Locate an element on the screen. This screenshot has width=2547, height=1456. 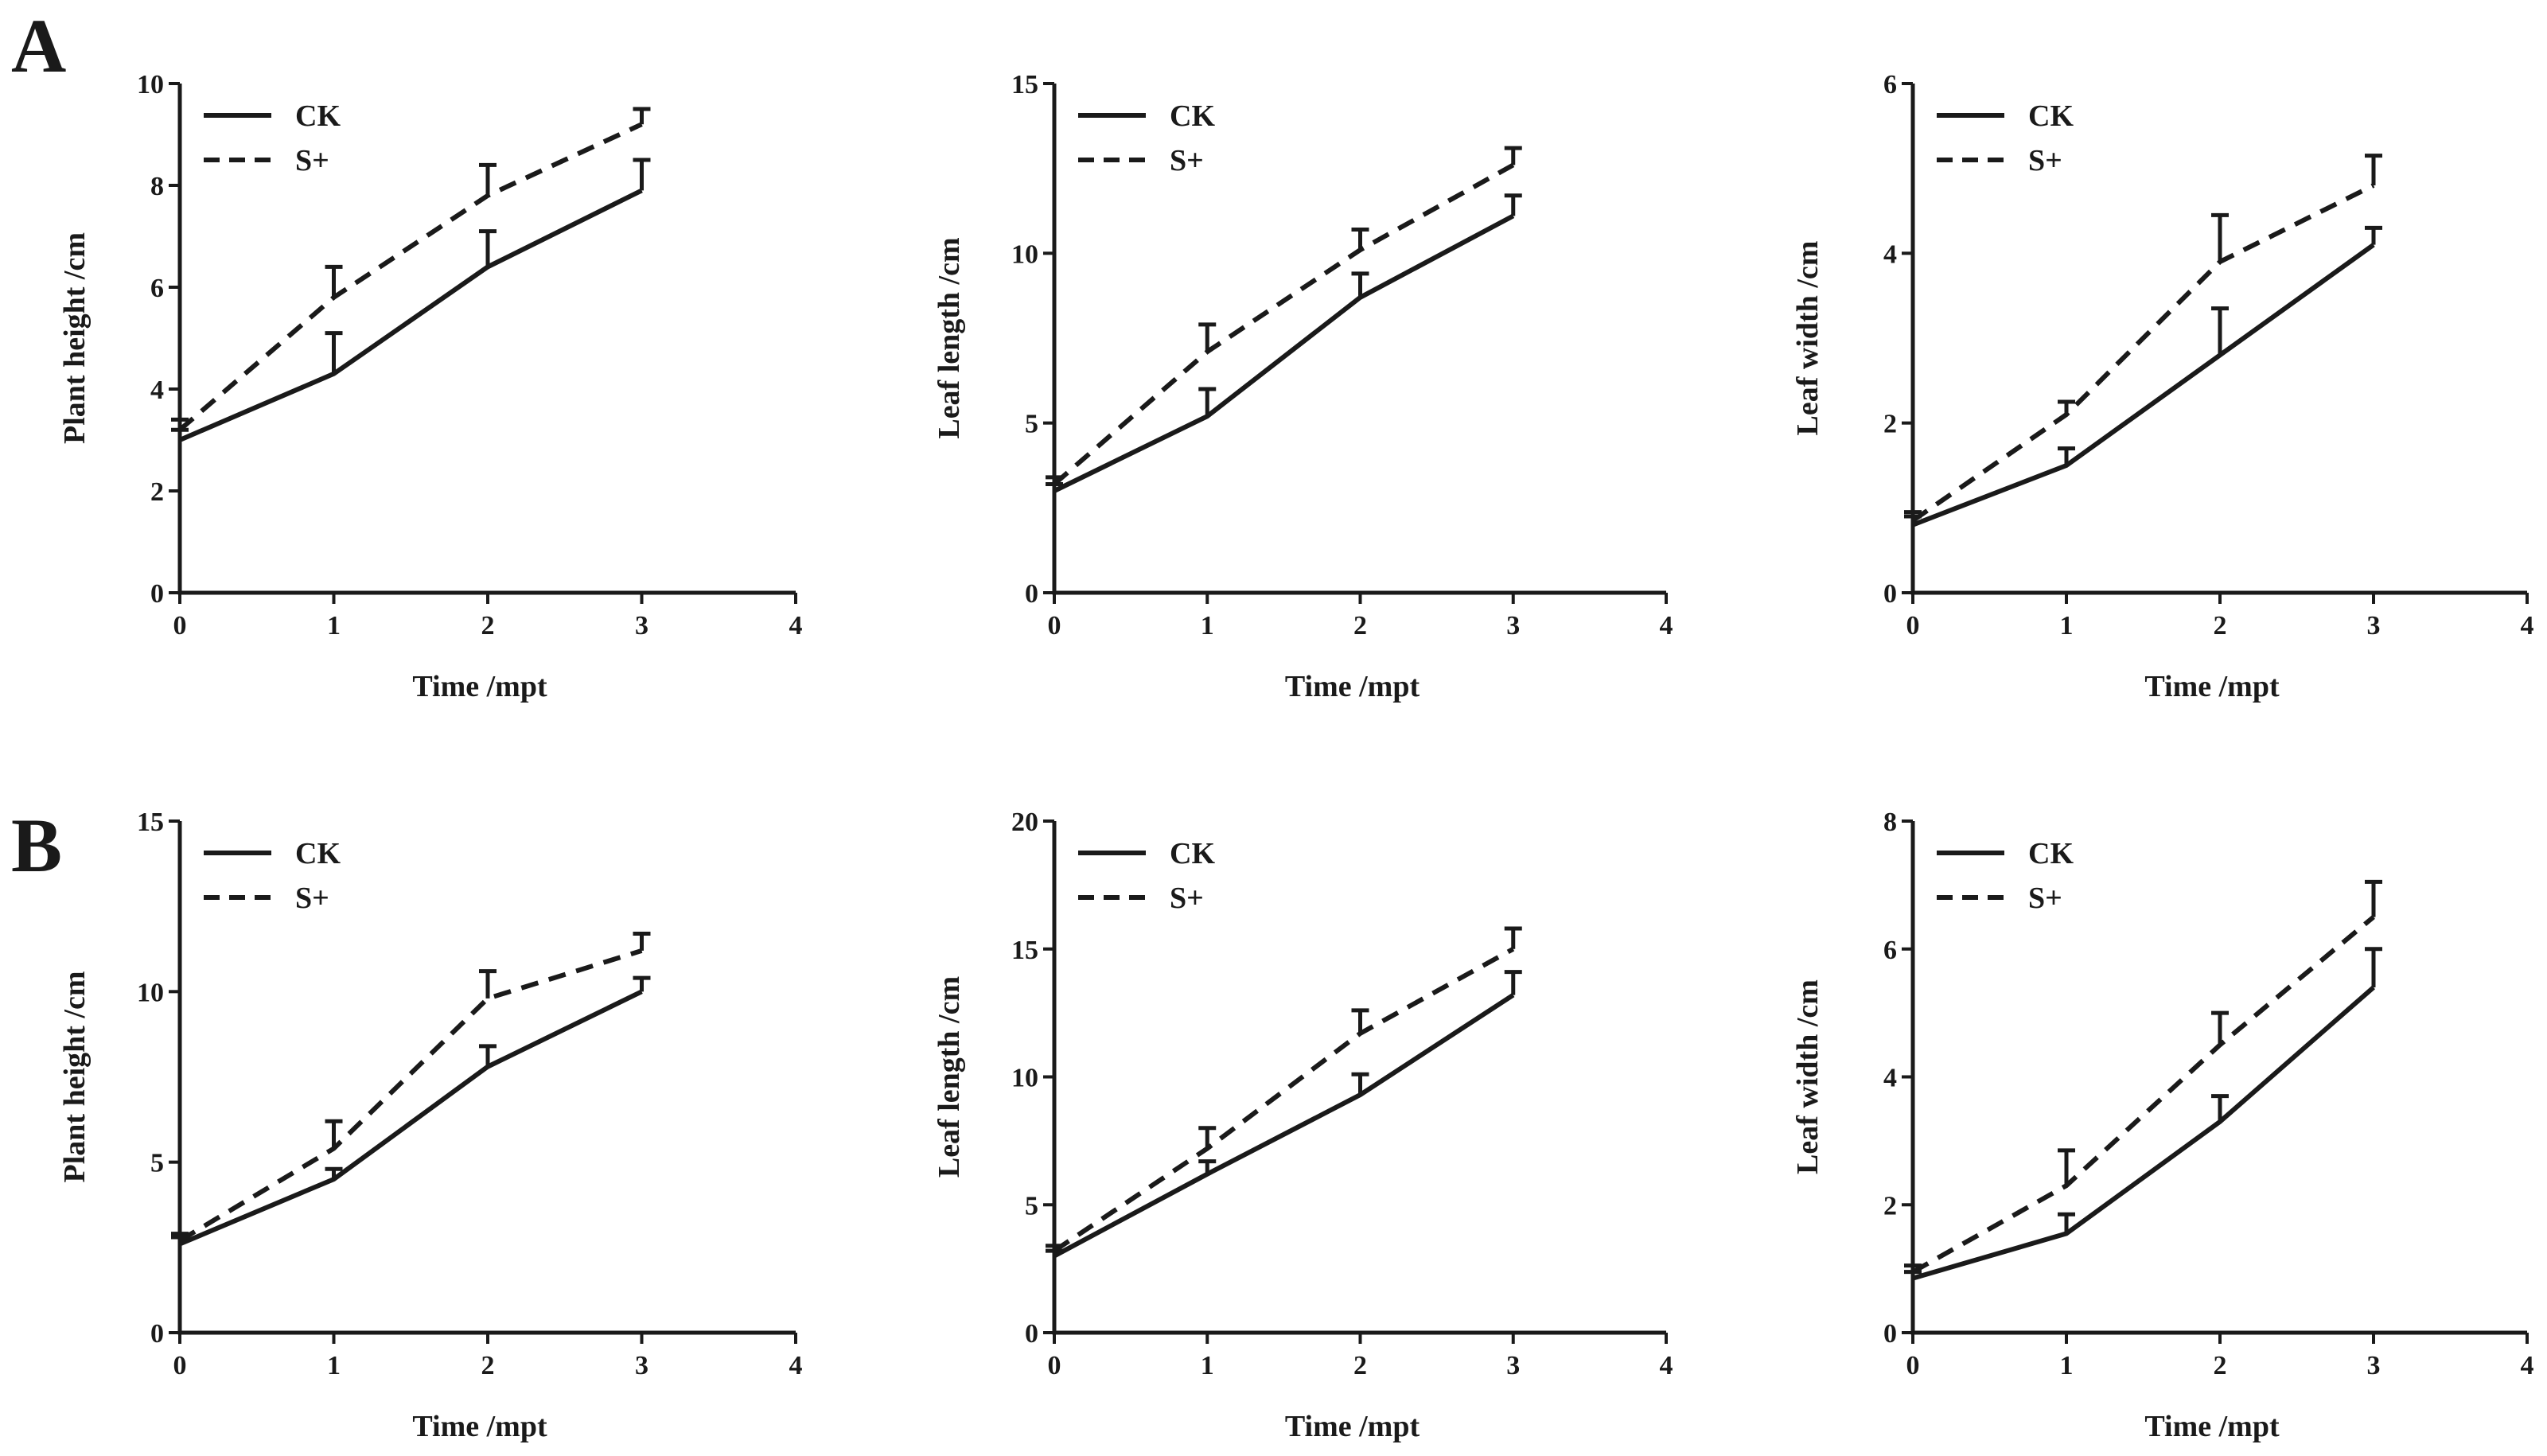
y-axis-title: Plant height /cm is located at coordinates (75, 338).